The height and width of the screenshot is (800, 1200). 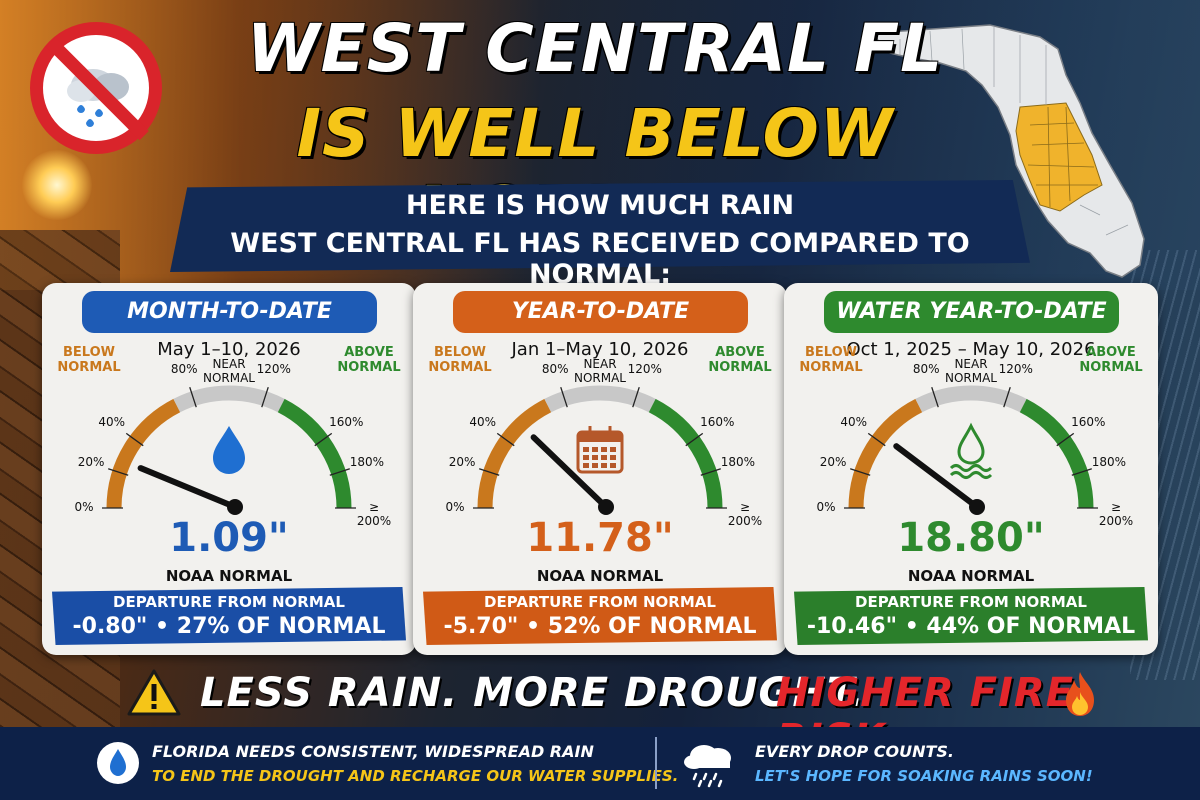 I want to click on subtitle-line-1: HERE IS HOW MUCH RAIN, so click(x=600, y=205).